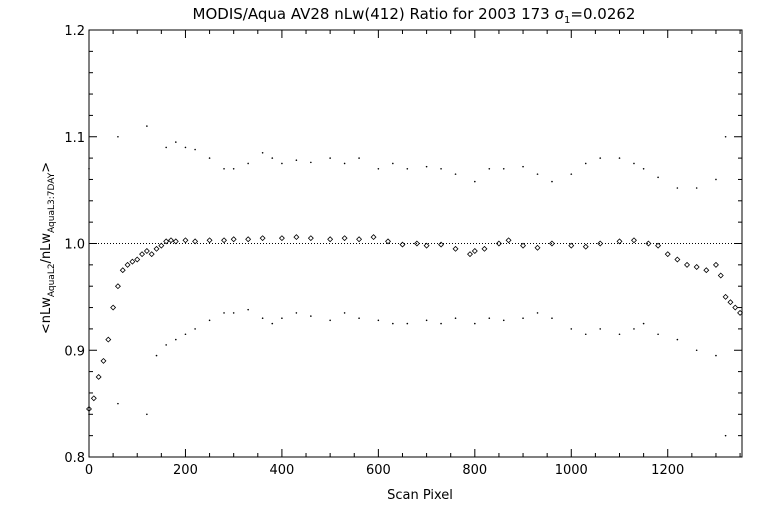 The image size is (768, 512). Describe the element at coordinates (420, 495) in the screenshot. I see `x-axis-label: Scan Pixel` at that location.